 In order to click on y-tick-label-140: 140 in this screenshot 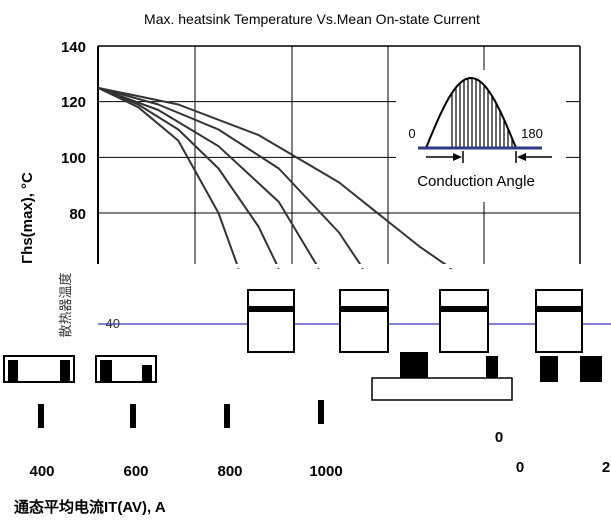, I will do `click(73, 47)`.